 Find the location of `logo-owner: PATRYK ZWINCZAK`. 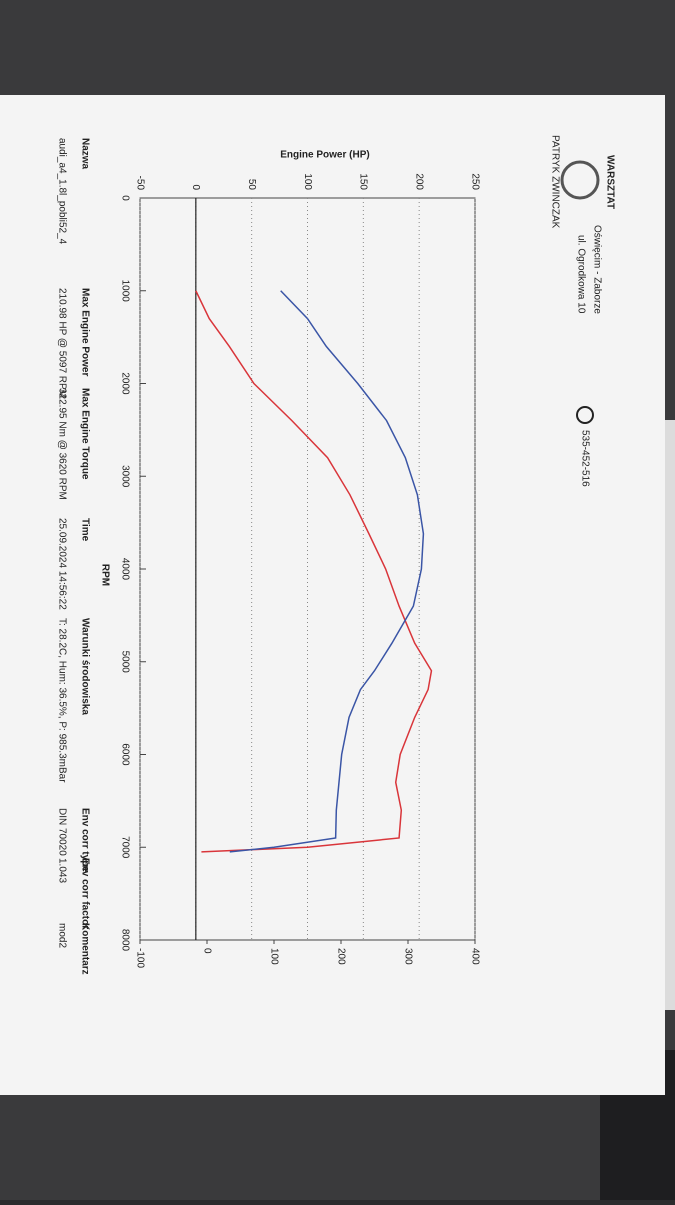

logo-owner: PATRYK ZWINCZAK is located at coordinates (554, 182).